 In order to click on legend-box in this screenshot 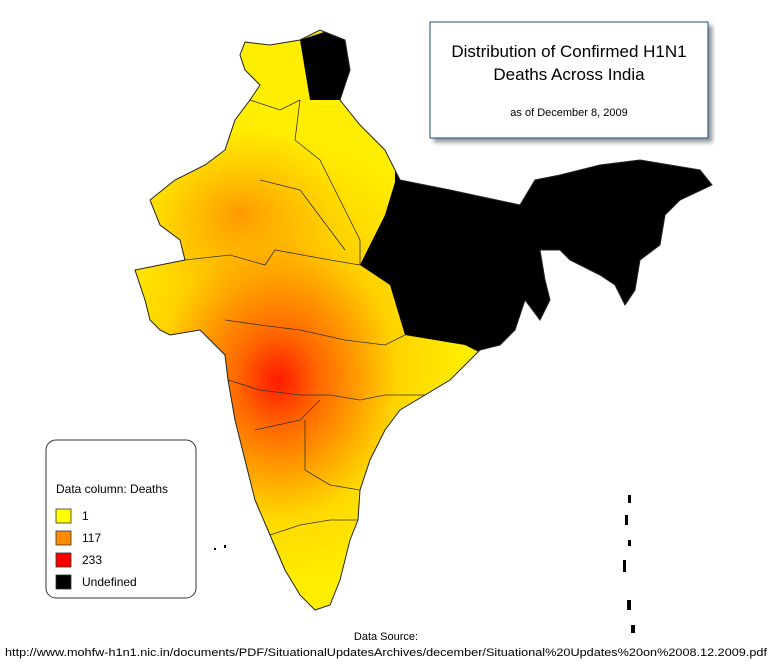, I will do `click(121, 519)`.